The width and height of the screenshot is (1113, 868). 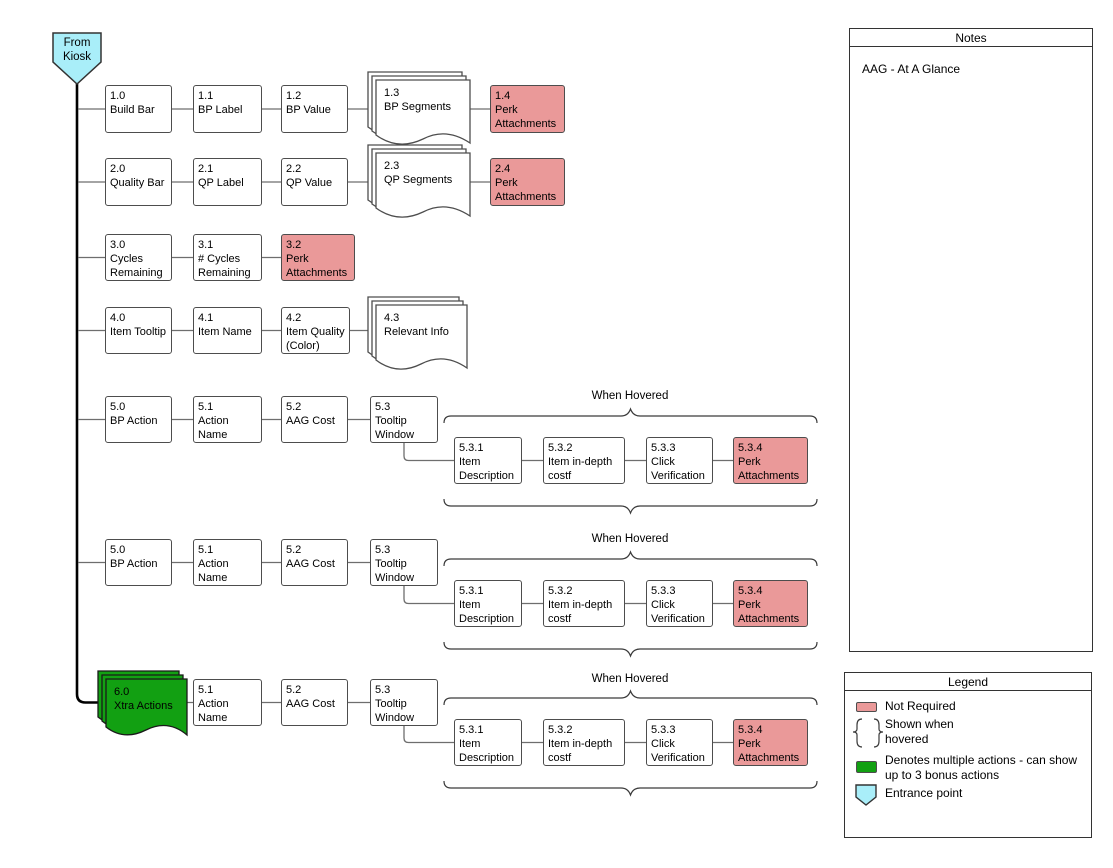 I want to click on node-id: 3.2, so click(x=294, y=245).